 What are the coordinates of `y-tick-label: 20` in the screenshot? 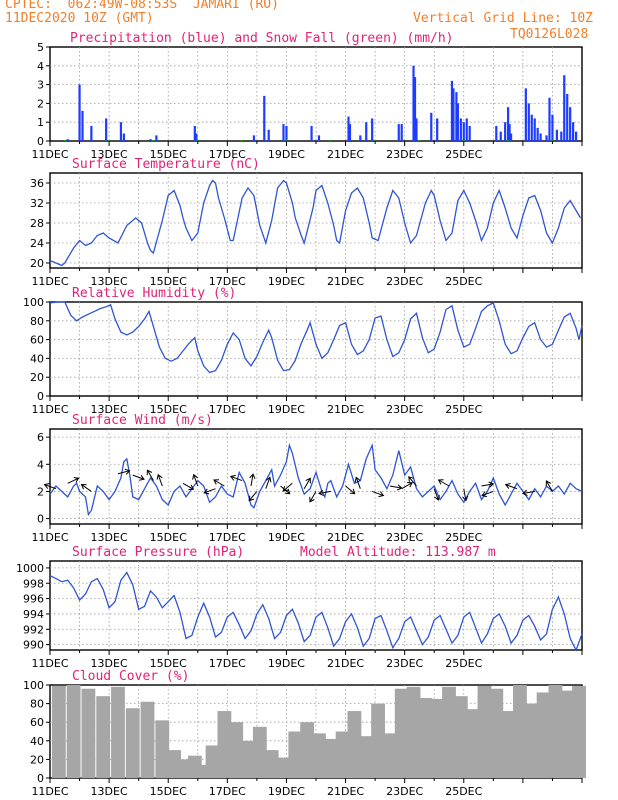 It's located at (37, 263).